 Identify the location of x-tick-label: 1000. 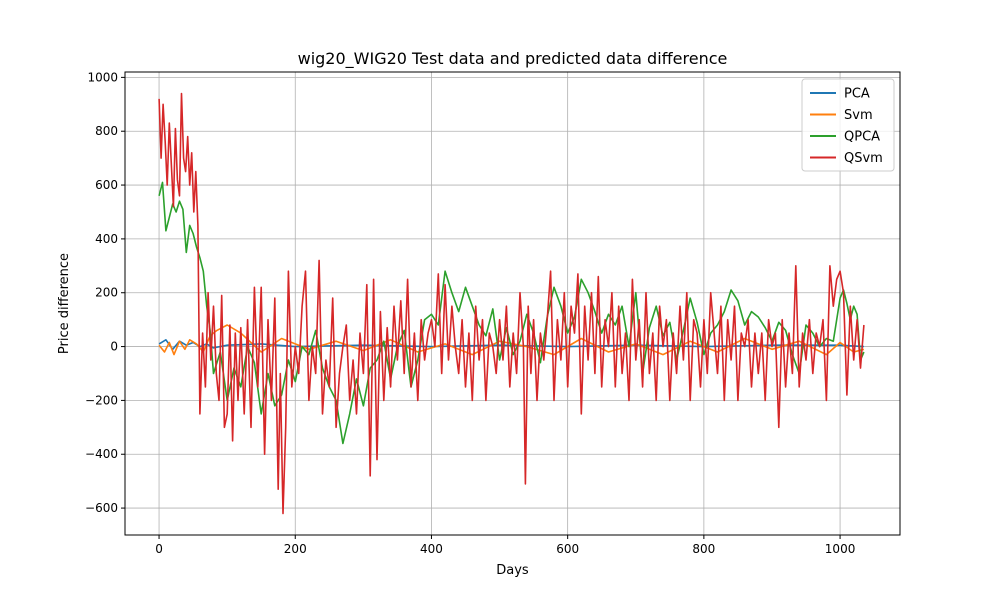
(840, 549).